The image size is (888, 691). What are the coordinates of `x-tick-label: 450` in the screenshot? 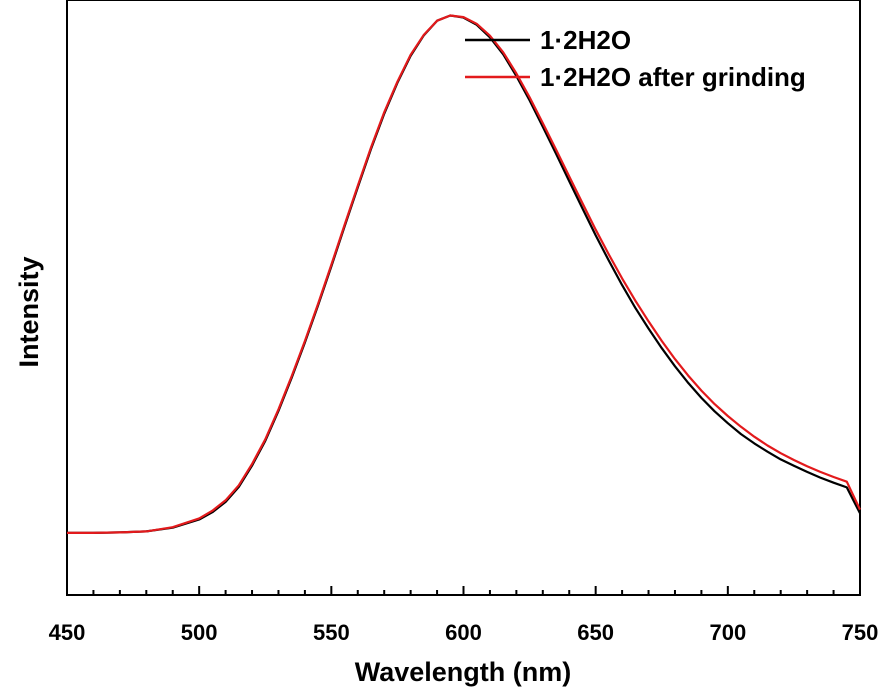 It's located at (67, 632).